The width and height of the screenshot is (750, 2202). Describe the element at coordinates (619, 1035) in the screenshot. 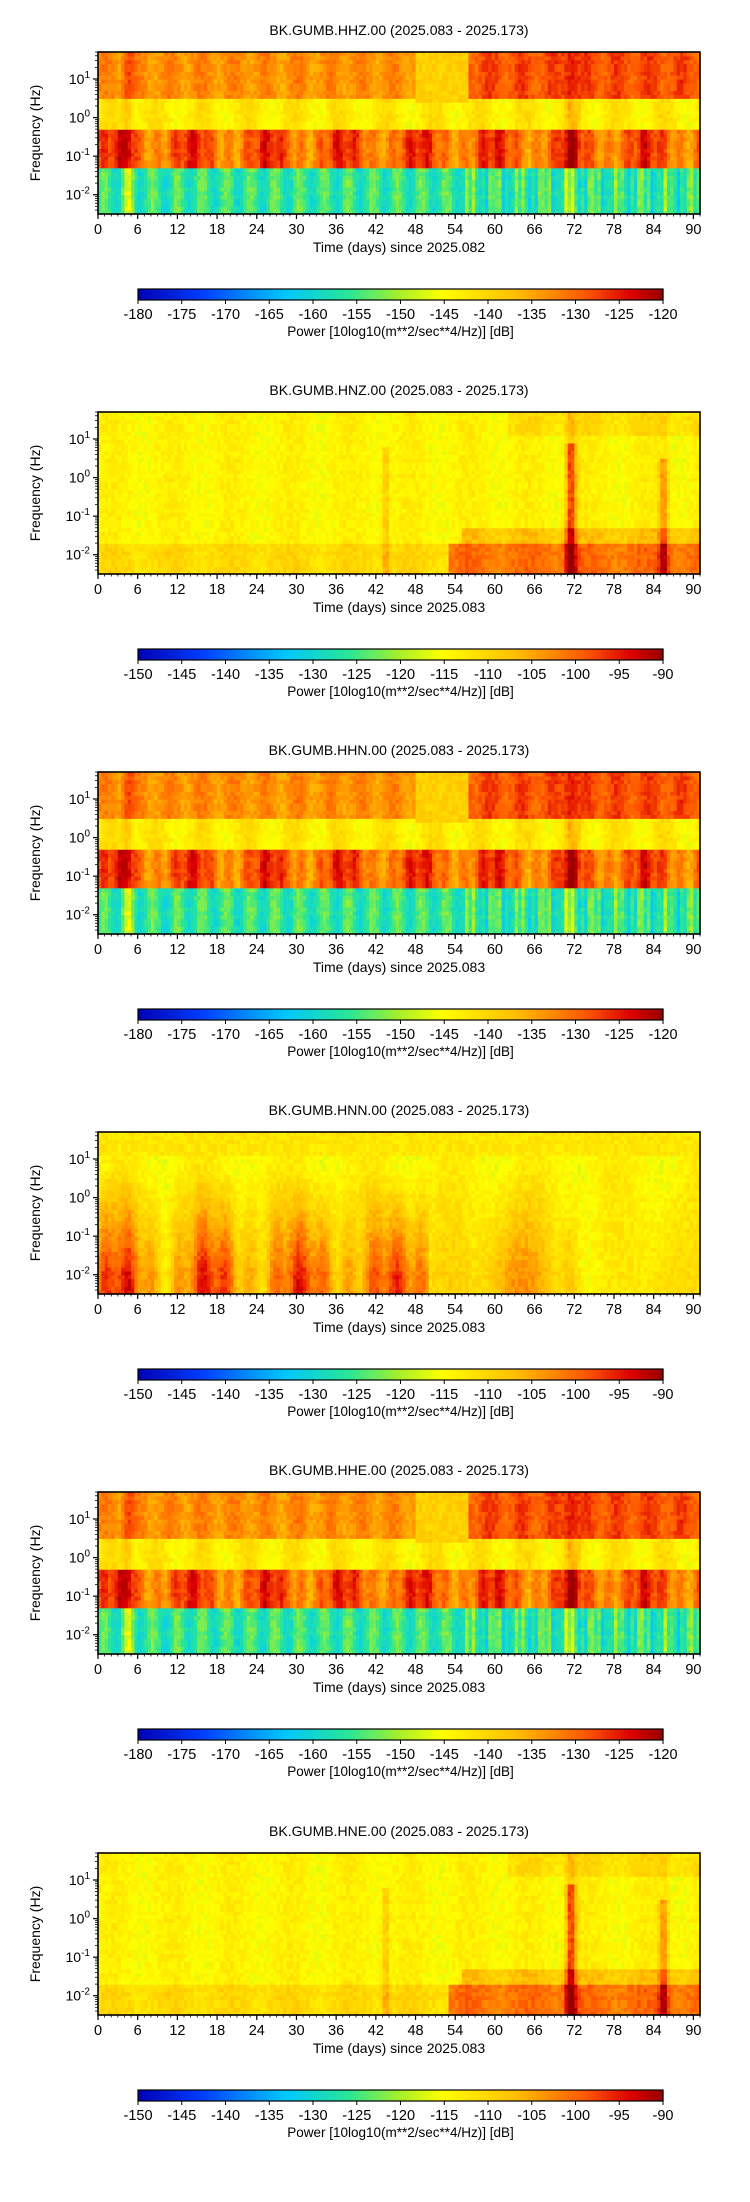

I see `colorbar-tick-label: -125` at that location.